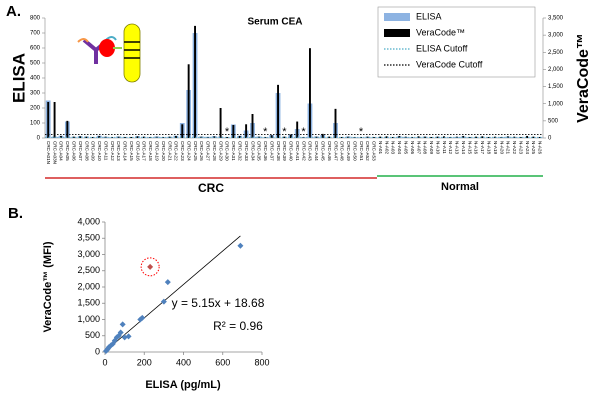  What do you see at coordinates (93, 151) in the screenshot?
I see `x-tick-label: CRC-A09` at bounding box center [93, 151].